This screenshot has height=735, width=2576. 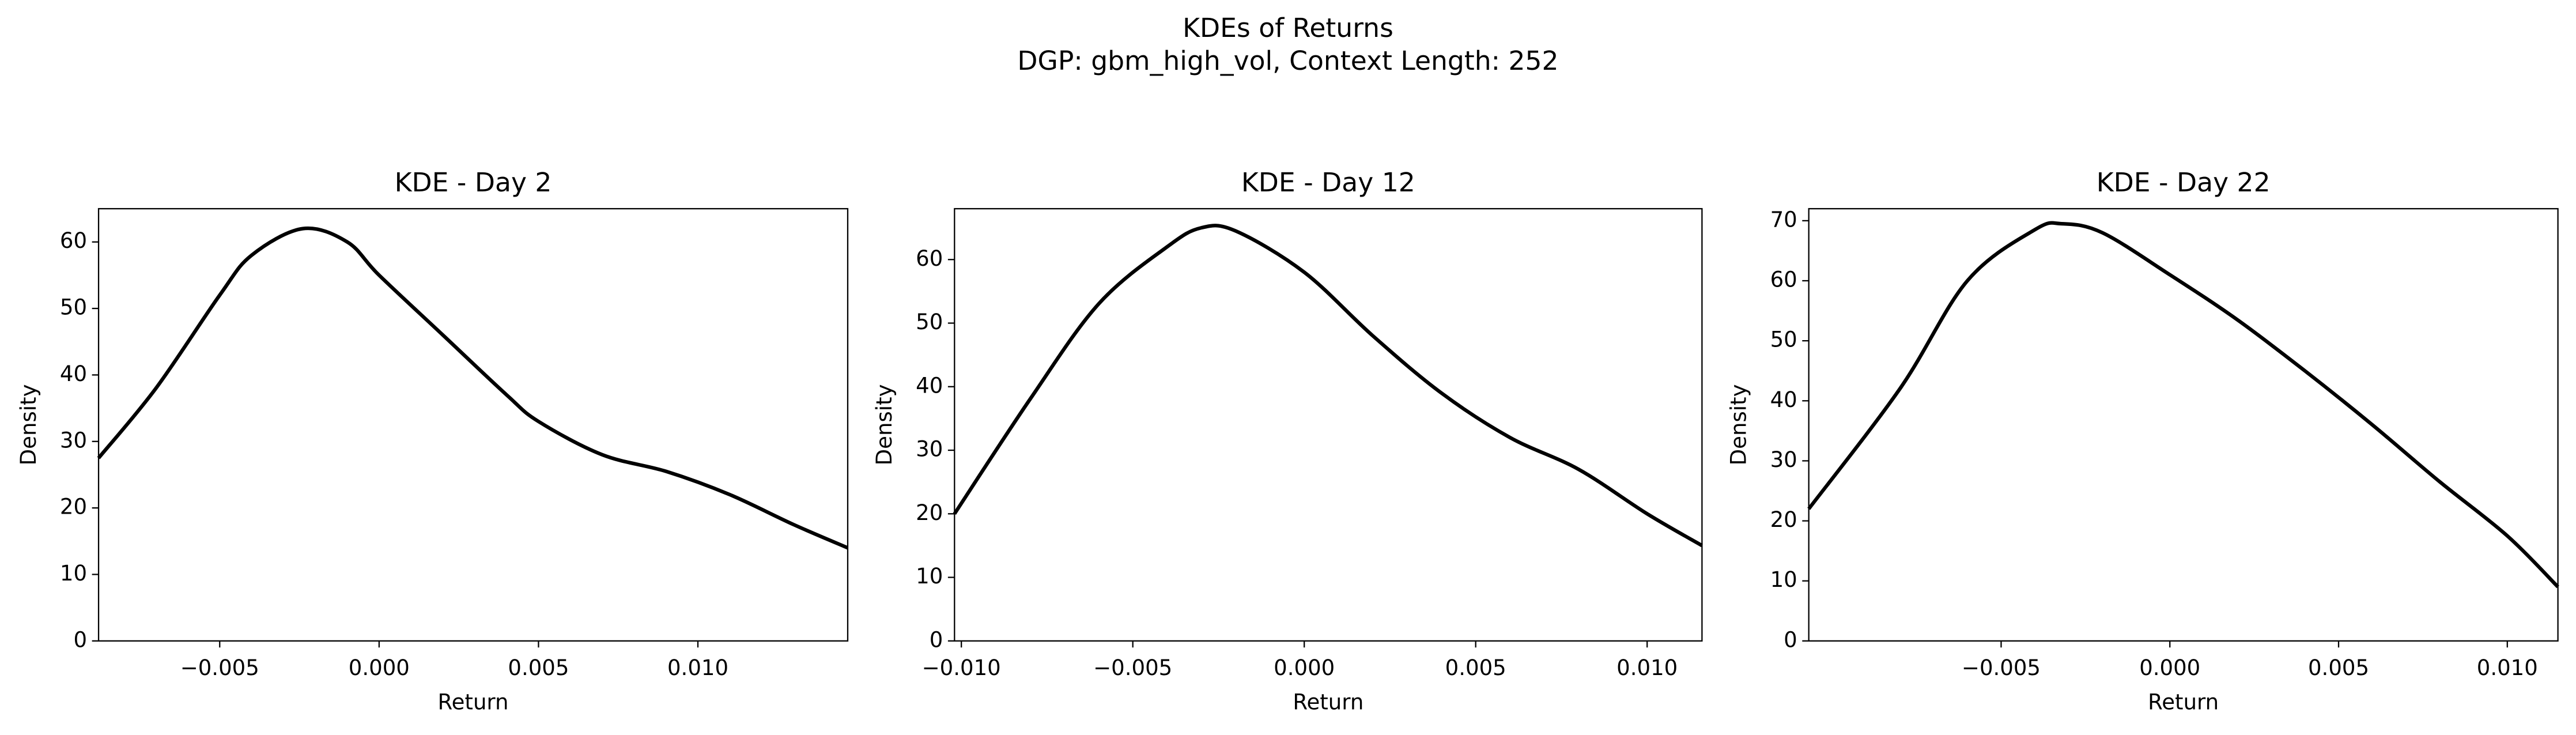 I want to click on subplot-title: KDE - Day 22, so click(x=2184, y=182).